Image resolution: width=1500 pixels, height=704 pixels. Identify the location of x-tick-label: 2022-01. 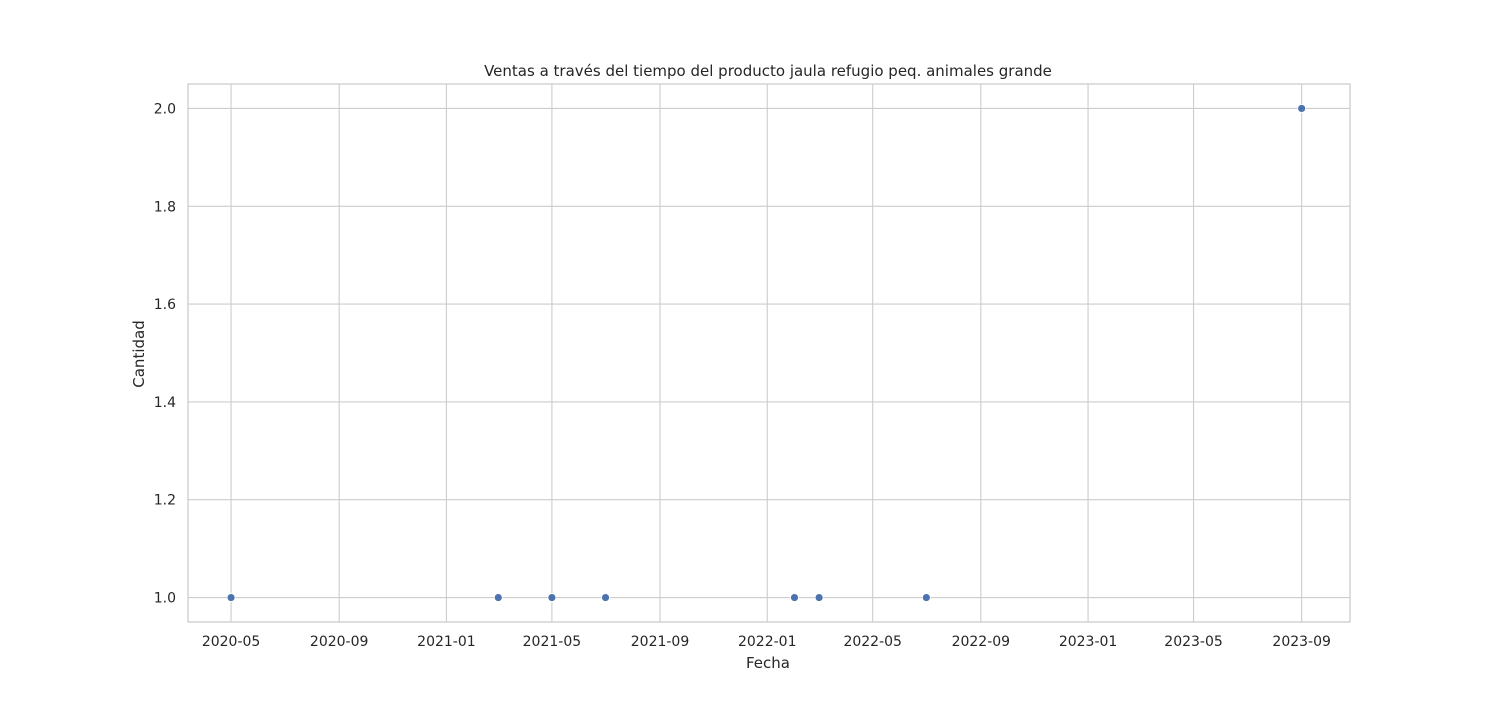
(767, 642).